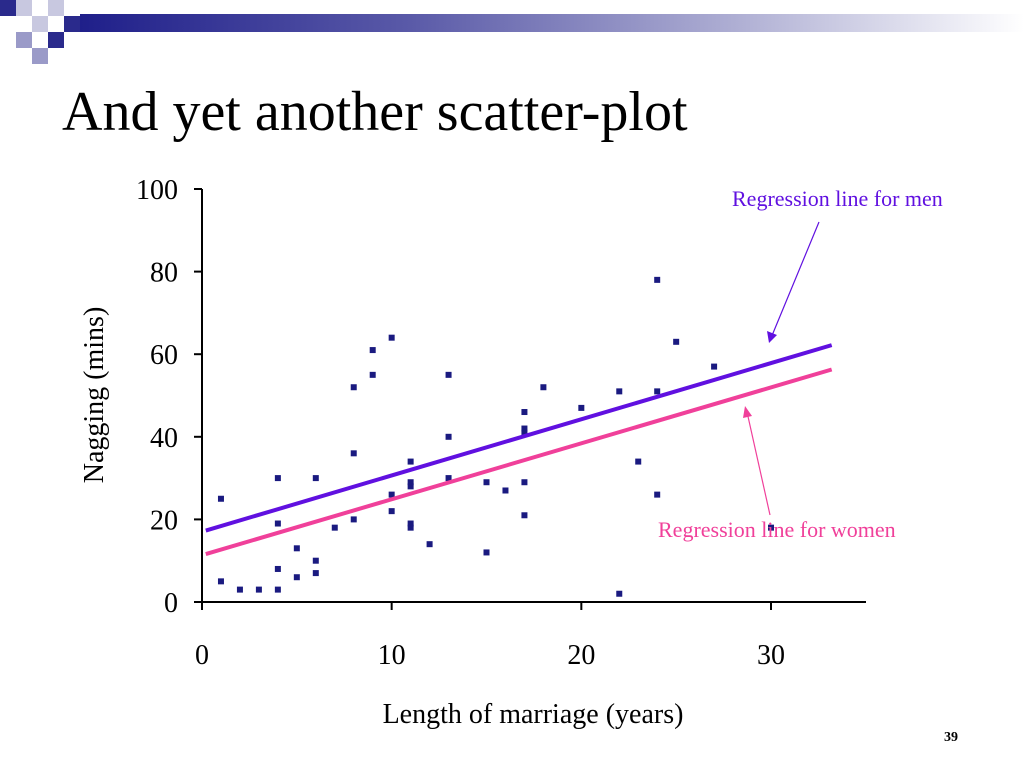 The height and width of the screenshot is (768, 1024). Describe the element at coordinates (771, 655) in the screenshot. I see `x-tick-label: 30` at that location.